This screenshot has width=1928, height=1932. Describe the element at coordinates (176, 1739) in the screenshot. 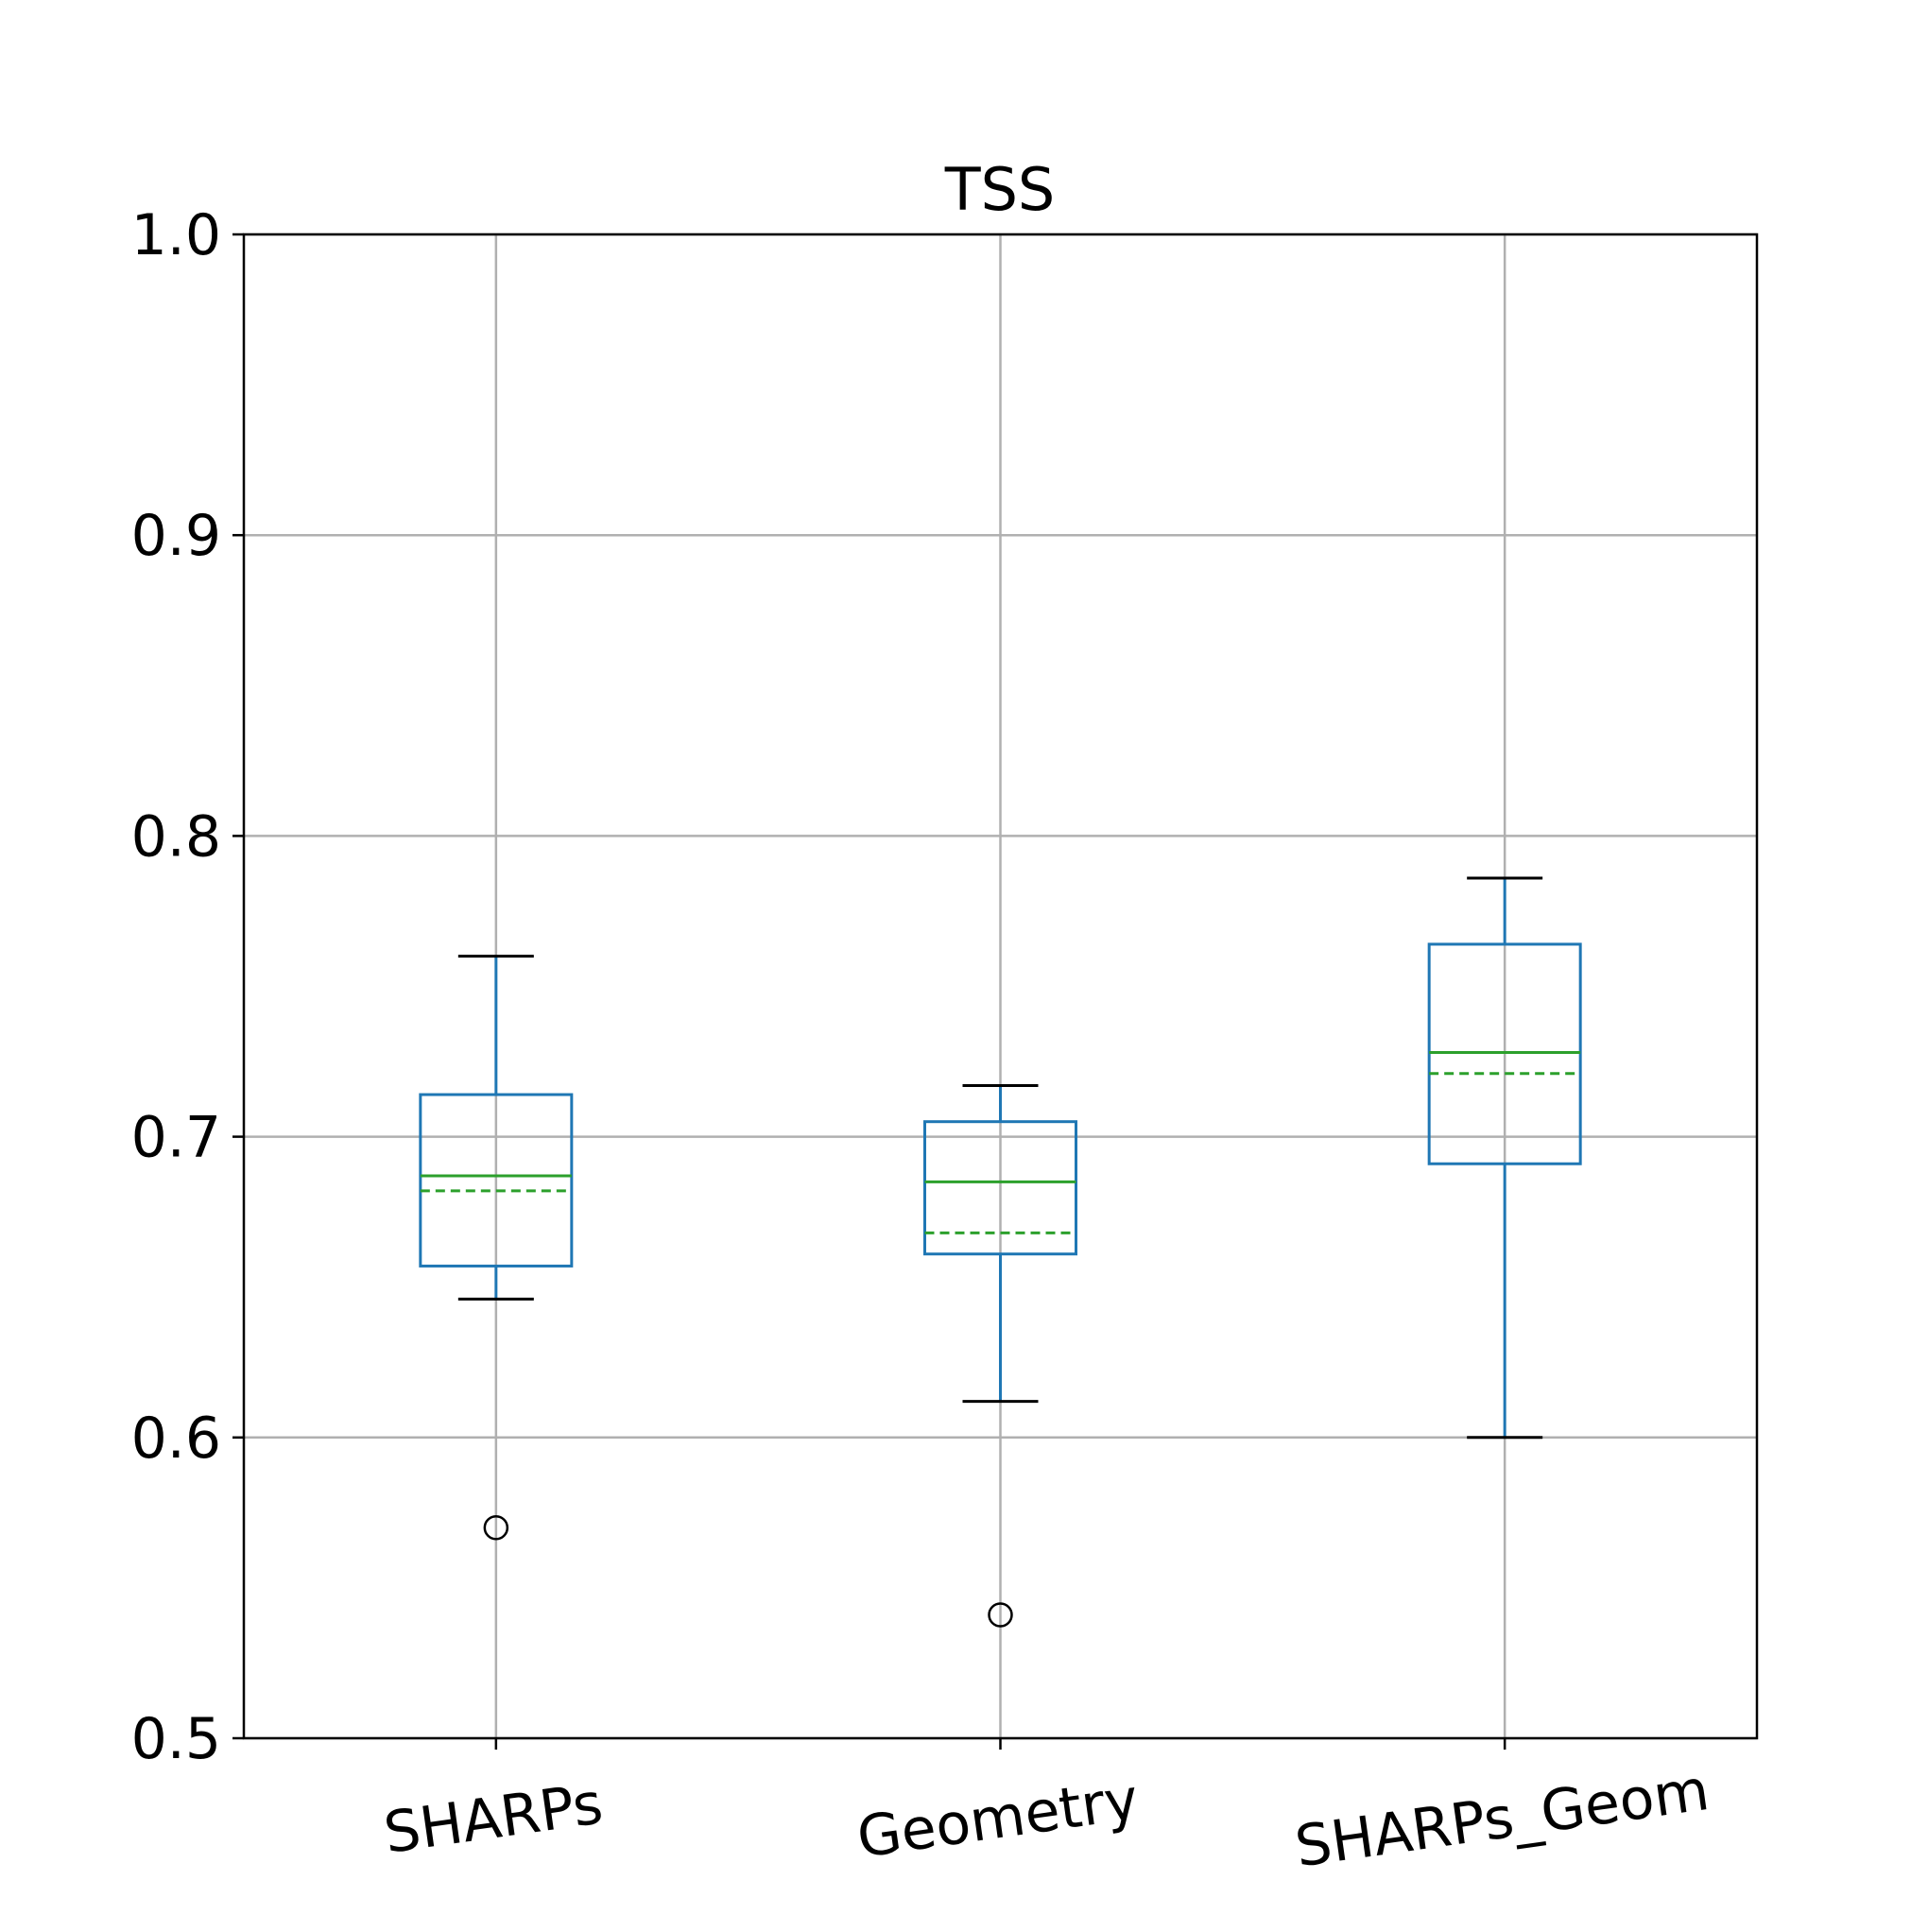

I see `y-tick-label: 0.5` at that location.